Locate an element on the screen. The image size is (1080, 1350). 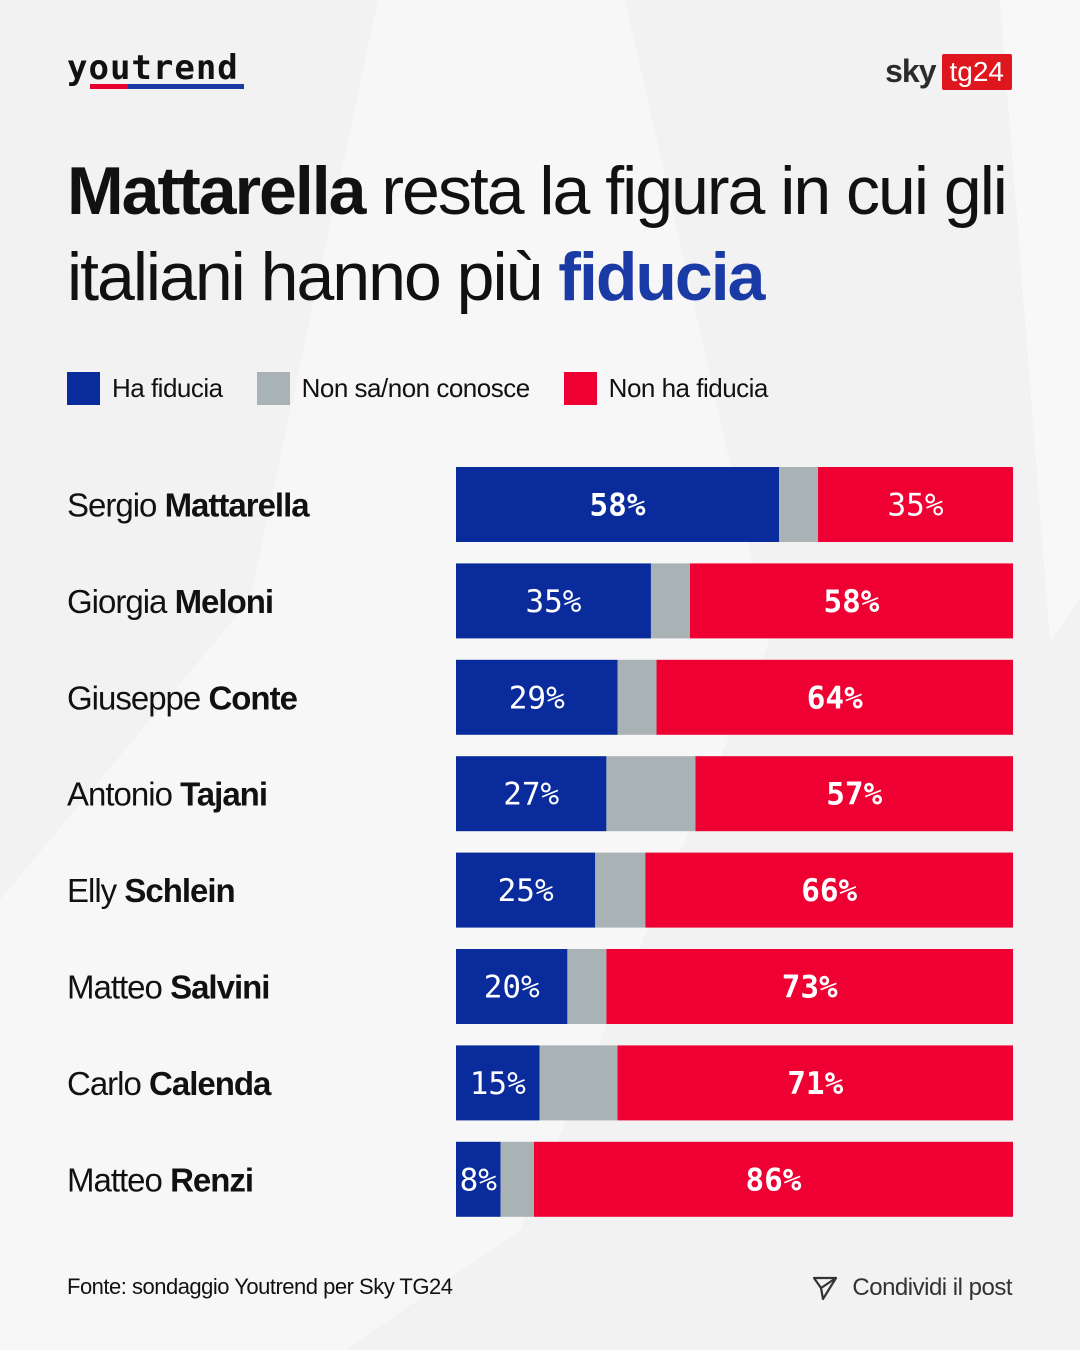
legend-item-trust: Ha fiducia is located at coordinates (145, 388).